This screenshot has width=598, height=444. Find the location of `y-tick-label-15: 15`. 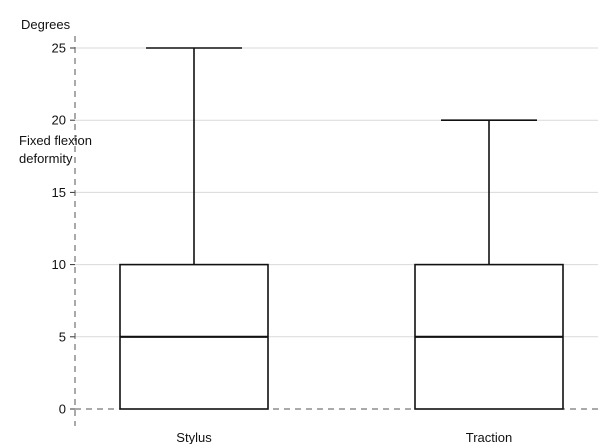

y-tick-label-15: 15 is located at coordinates (59, 192).